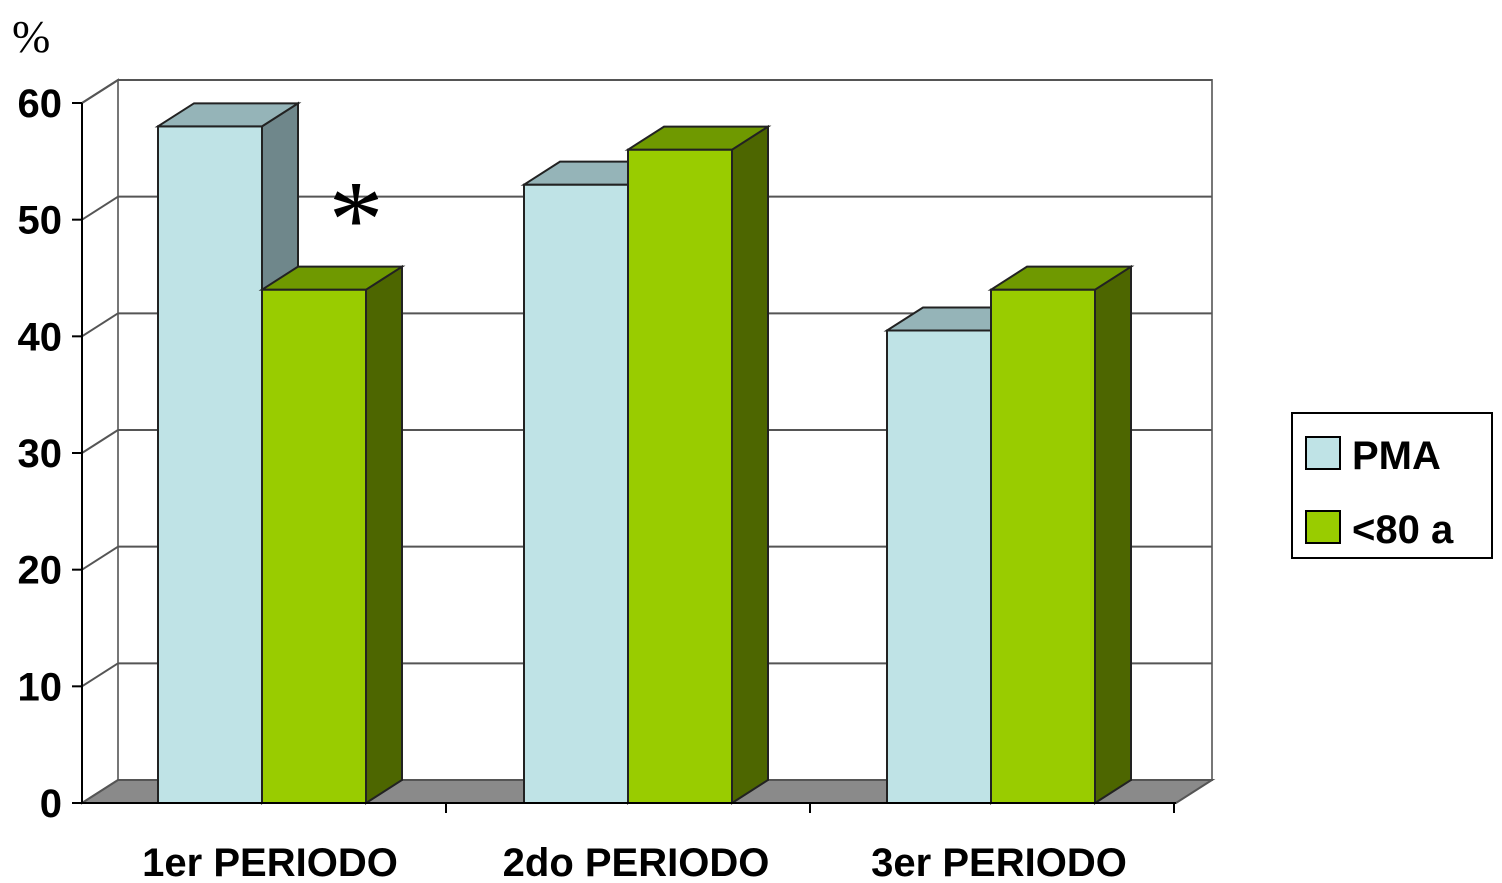 This screenshot has width=1502, height=883. What do you see at coordinates (40, 571) in the screenshot?
I see `y-tick-label: 20` at bounding box center [40, 571].